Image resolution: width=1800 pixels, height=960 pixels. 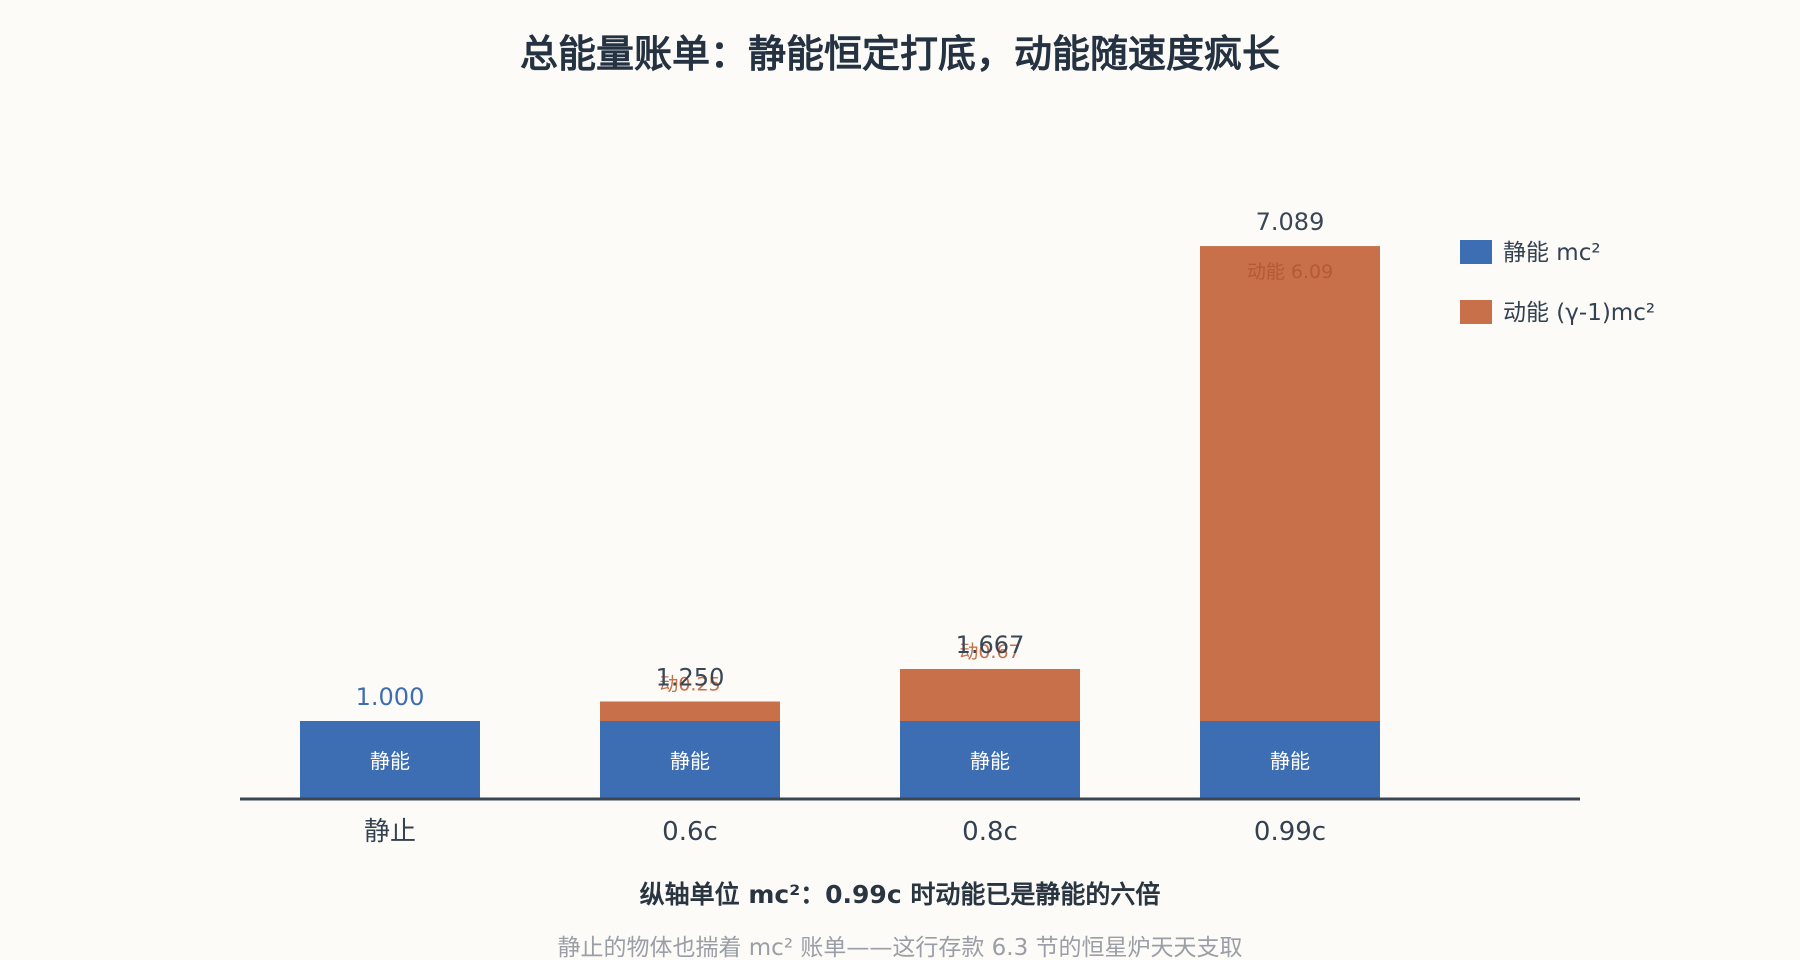 I want to click on total-label-3: 7.089, so click(x=1290, y=222).